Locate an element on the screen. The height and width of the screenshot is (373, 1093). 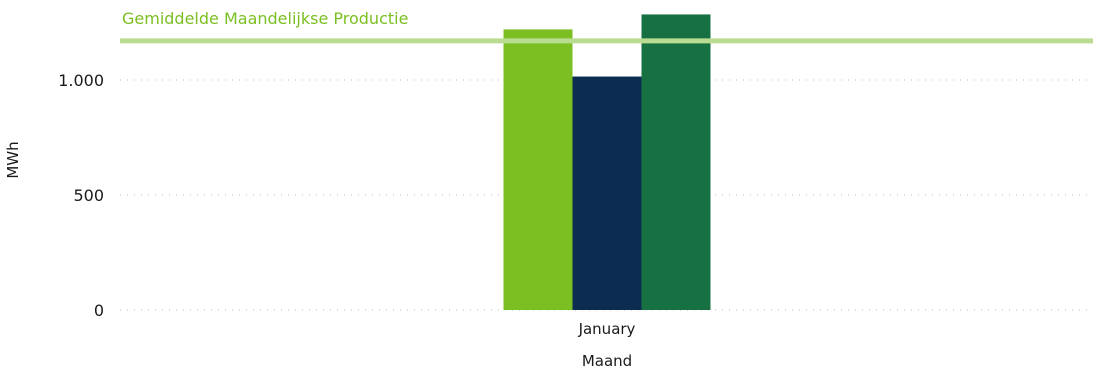
y-axis-title: MWh is located at coordinates (13, 159).